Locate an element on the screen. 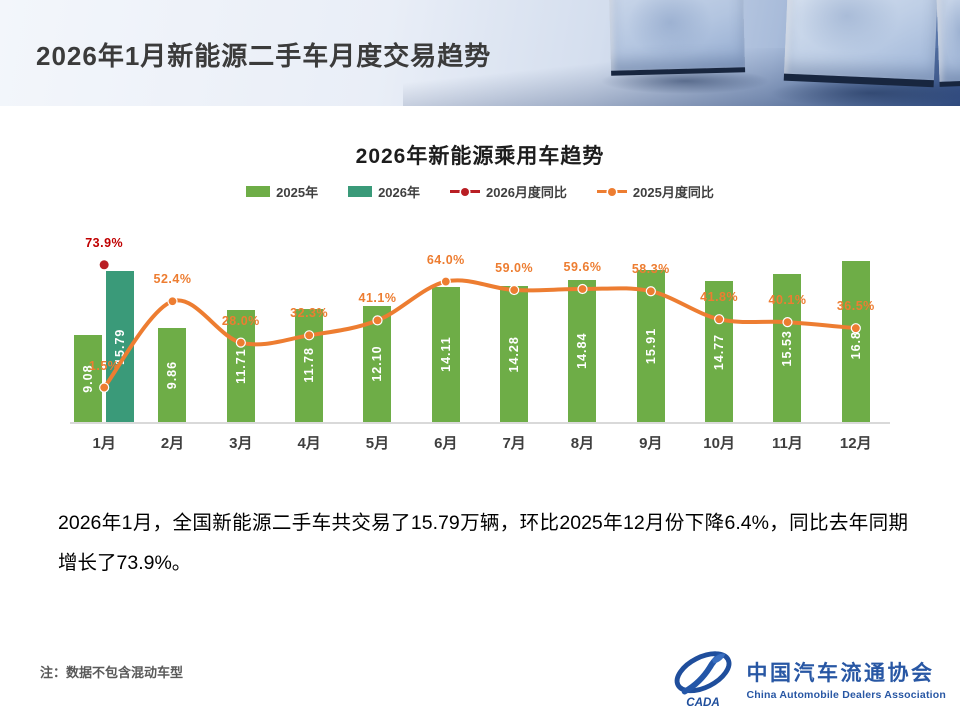 This screenshot has height=720, width=960. month-group: 16.88 is located at coordinates (856, 325).